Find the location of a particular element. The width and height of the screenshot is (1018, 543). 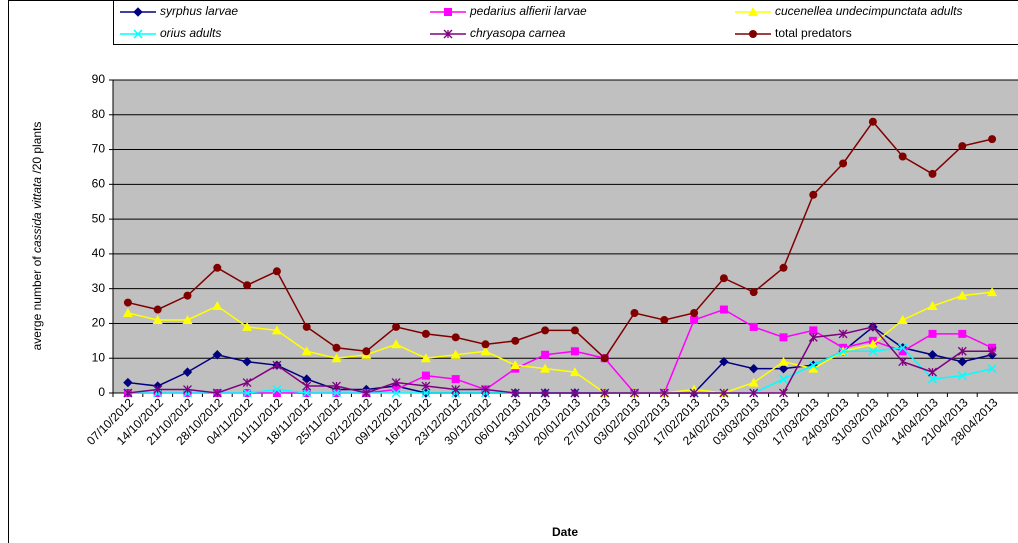

y-tick-label: 30 is located at coordinates (99, 288).